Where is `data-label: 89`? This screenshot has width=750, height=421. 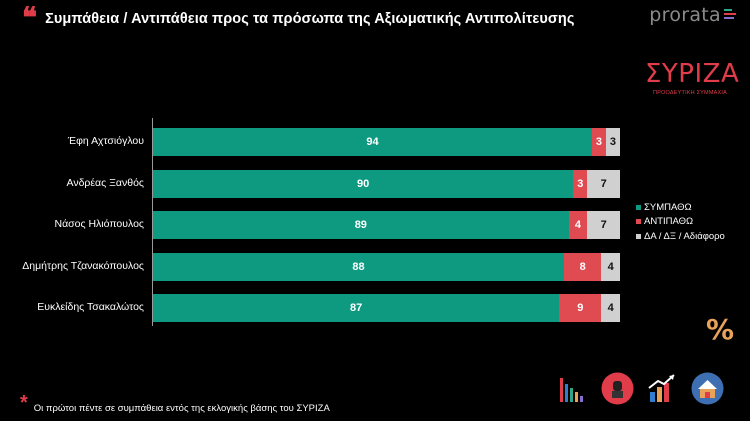
data-label: 89 is located at coordinates (360, 225).